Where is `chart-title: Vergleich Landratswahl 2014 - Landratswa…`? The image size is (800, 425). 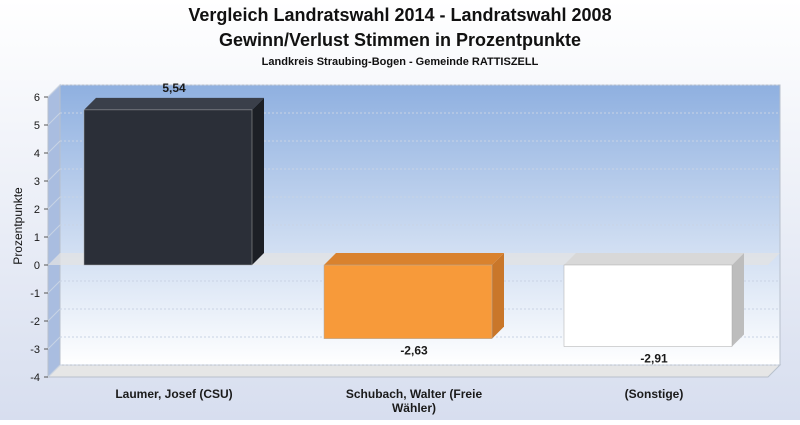
chart-title: Vergleich Landratswahl 2014 - Landratswa… is located at coordinates (399, 15).